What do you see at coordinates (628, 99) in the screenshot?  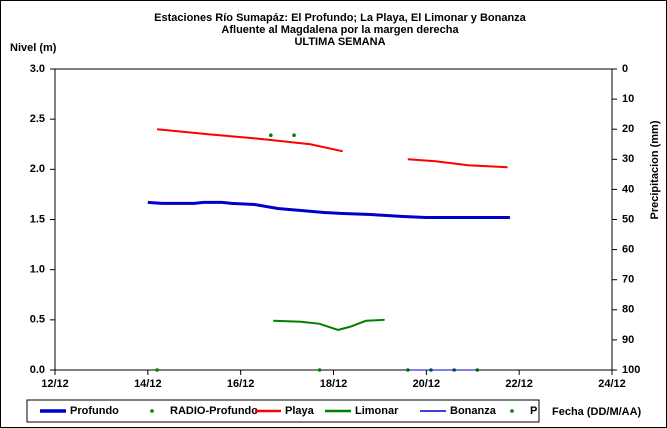 I see `y2-tick-label: 10` at bounding box center [628, 99].